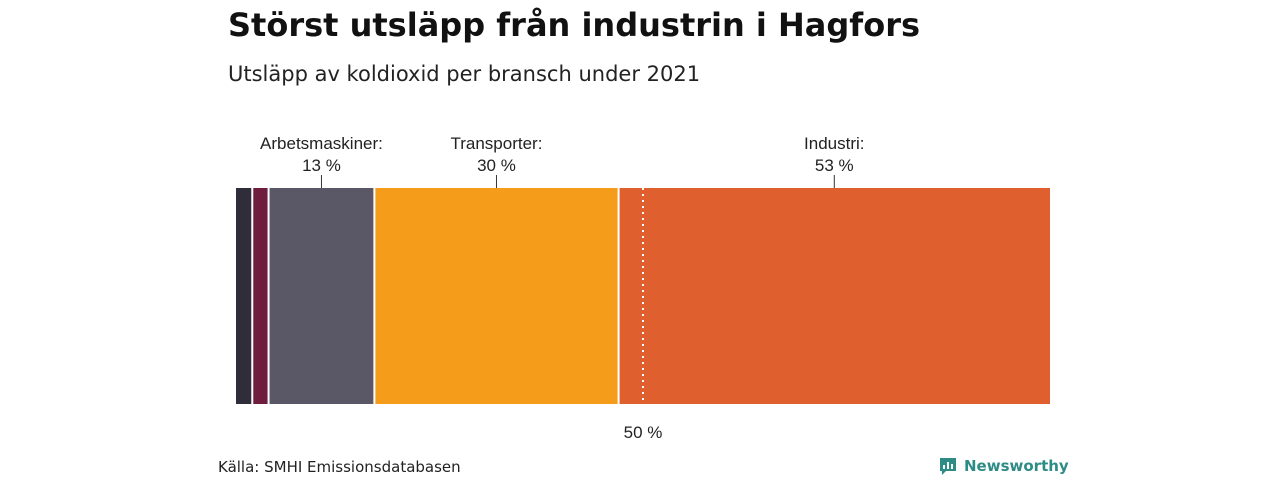  Describe the element at coordinates (834, 165) in the screenshot. I see `segment-value-label: 53 %` at that location.